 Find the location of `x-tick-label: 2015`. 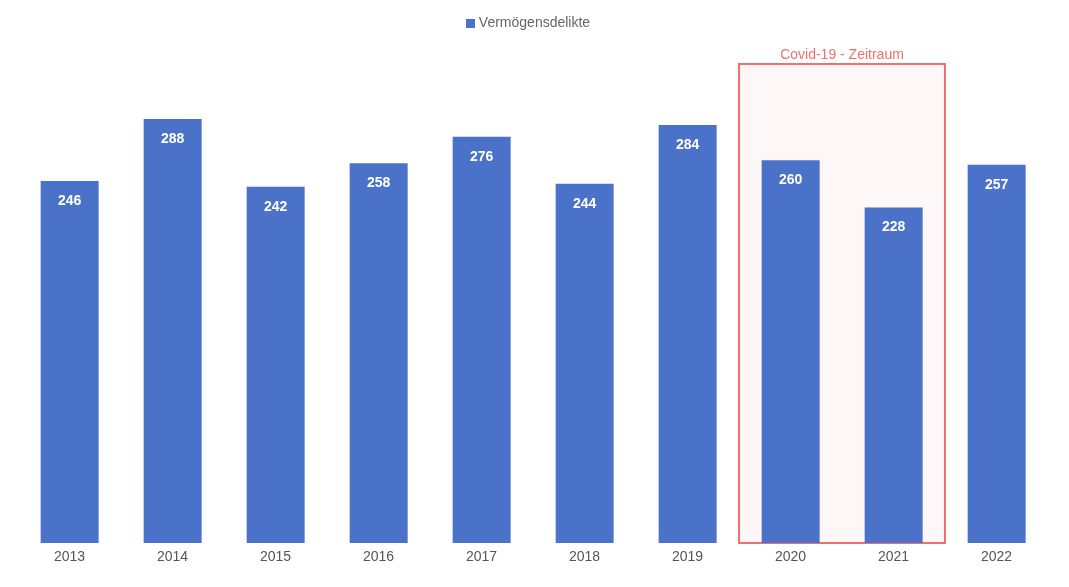

x-tick-label: 2015 is located at coordinates (275, 555).